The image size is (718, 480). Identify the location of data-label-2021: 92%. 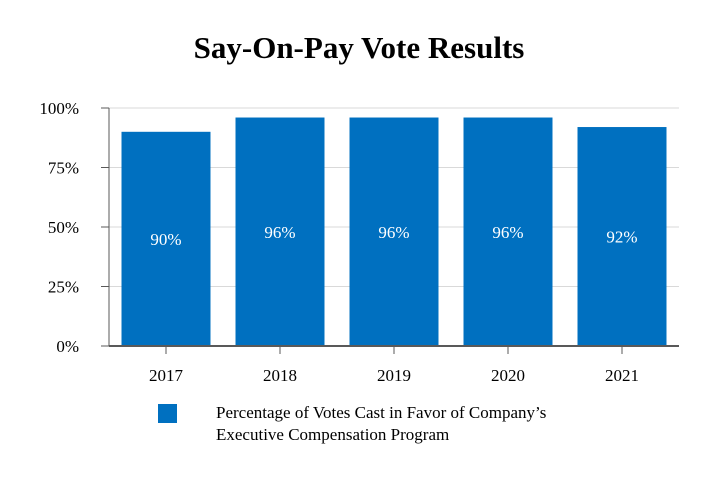
(621, 237).